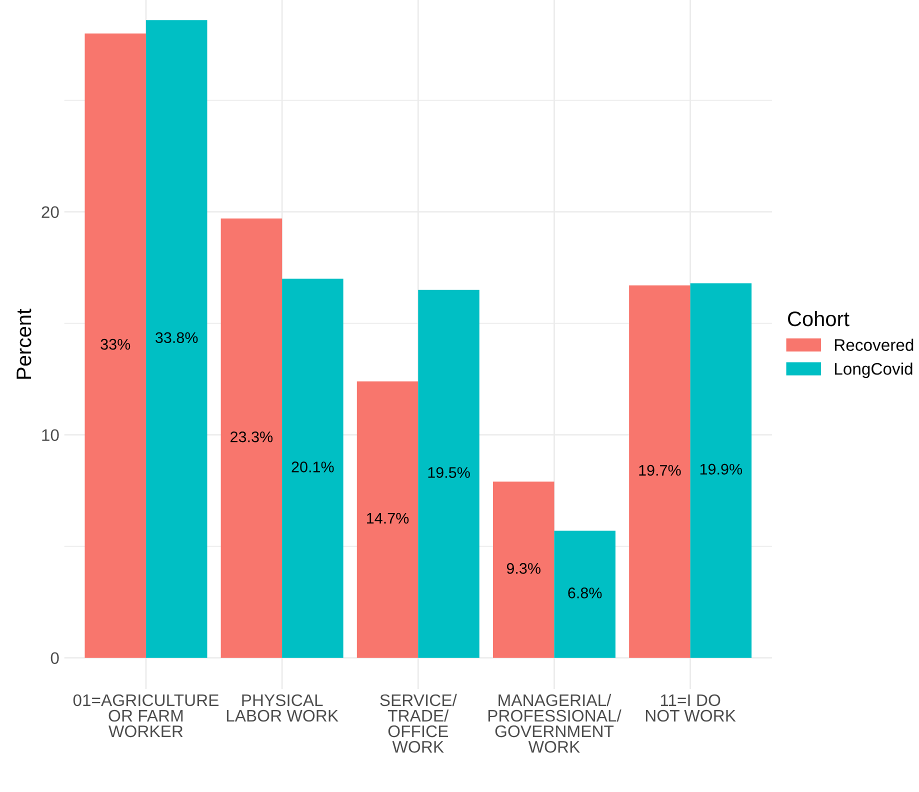  I want to click on legend-label: Recovered, so click(874, 344).